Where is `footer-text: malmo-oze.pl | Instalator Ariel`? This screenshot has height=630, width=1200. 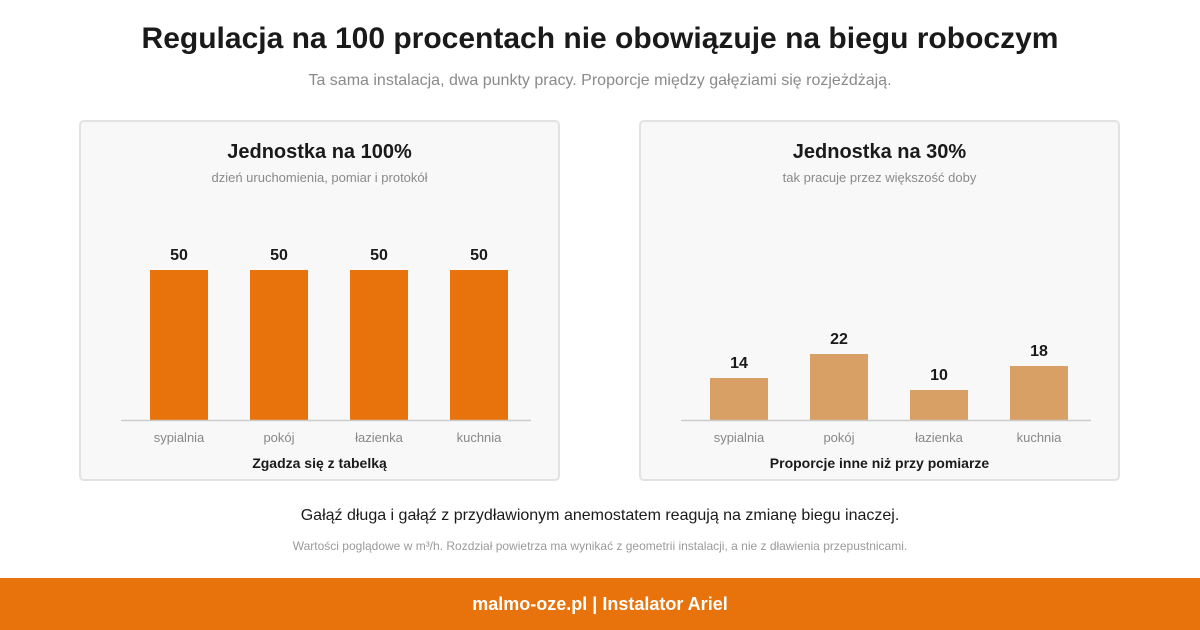 footer-text: malmo-oze.pl | Instalator Ariel is located at coordinates (600, 603).